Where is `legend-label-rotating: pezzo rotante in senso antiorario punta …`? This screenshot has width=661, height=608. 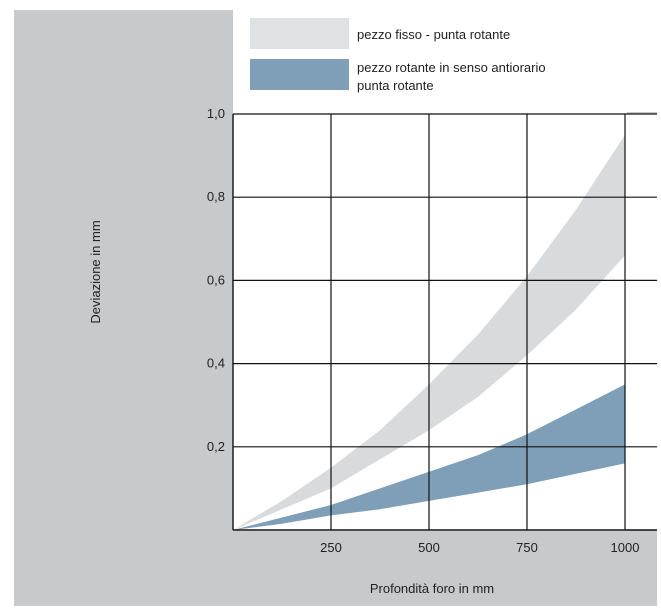 legend-label-rotating: pezzo rotante in senso antiorario punta … is located at coordinates (453, 76).